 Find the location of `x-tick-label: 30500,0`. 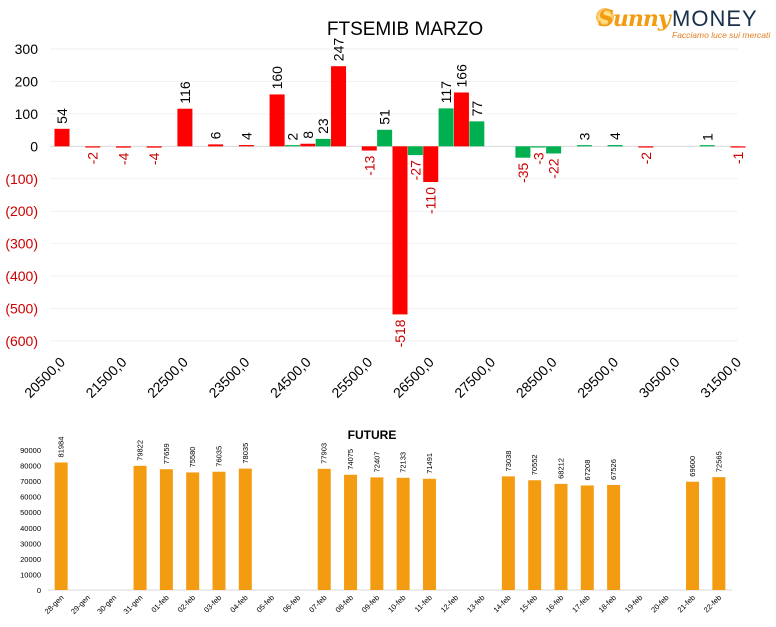

x-tick-label: 30500,0 is located at coordinates (659, 377).